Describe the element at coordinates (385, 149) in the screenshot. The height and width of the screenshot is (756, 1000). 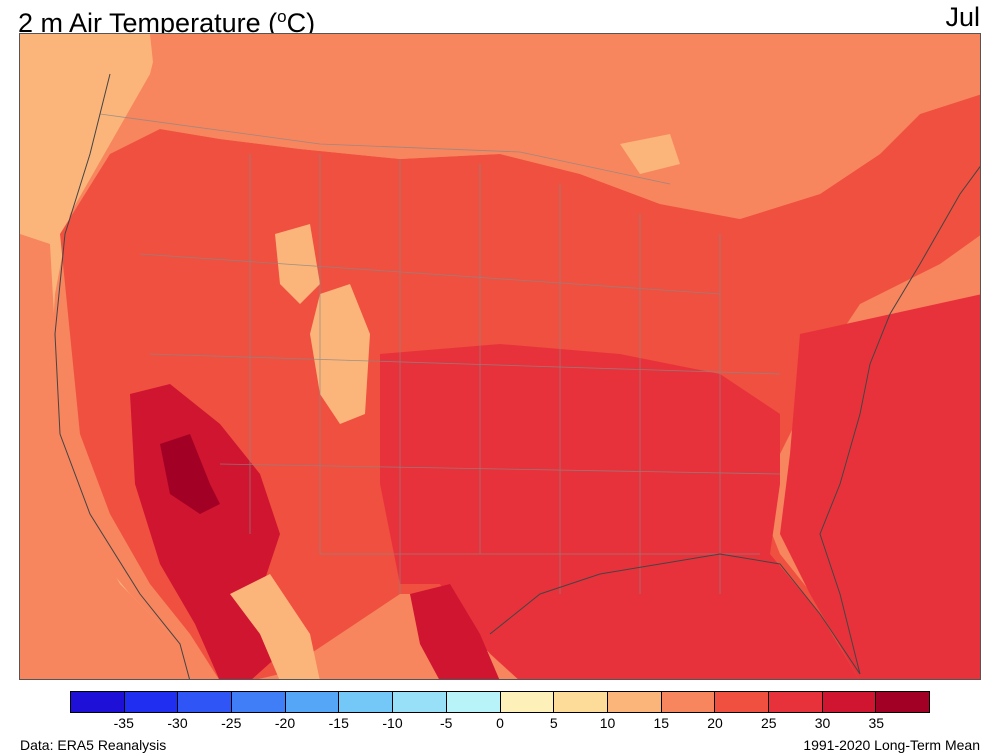
I see `border-us-canada` at that location.